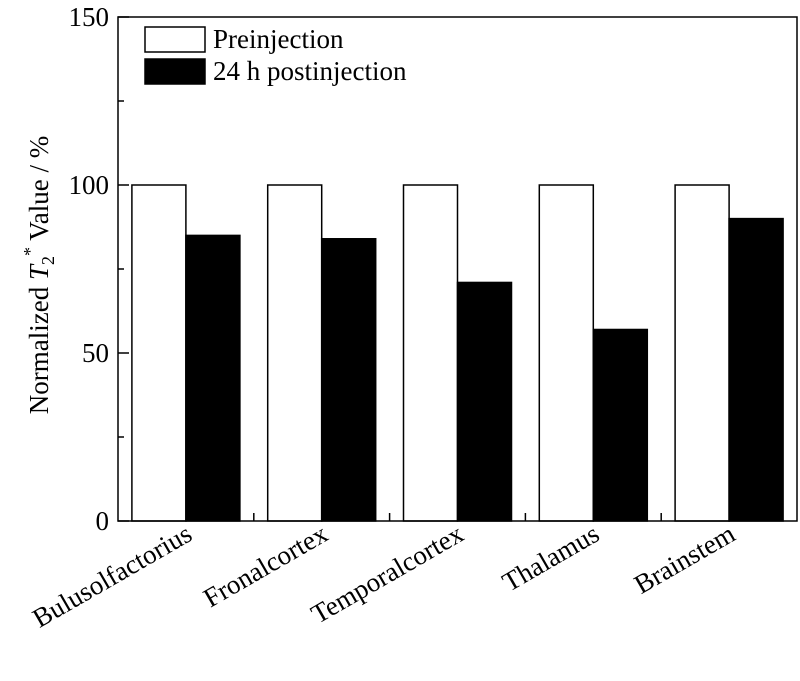 Image resolution: width=800 pixels, height=681 pixels. I want to click on y-axis-title-post: Value / %, so click(39, 191).